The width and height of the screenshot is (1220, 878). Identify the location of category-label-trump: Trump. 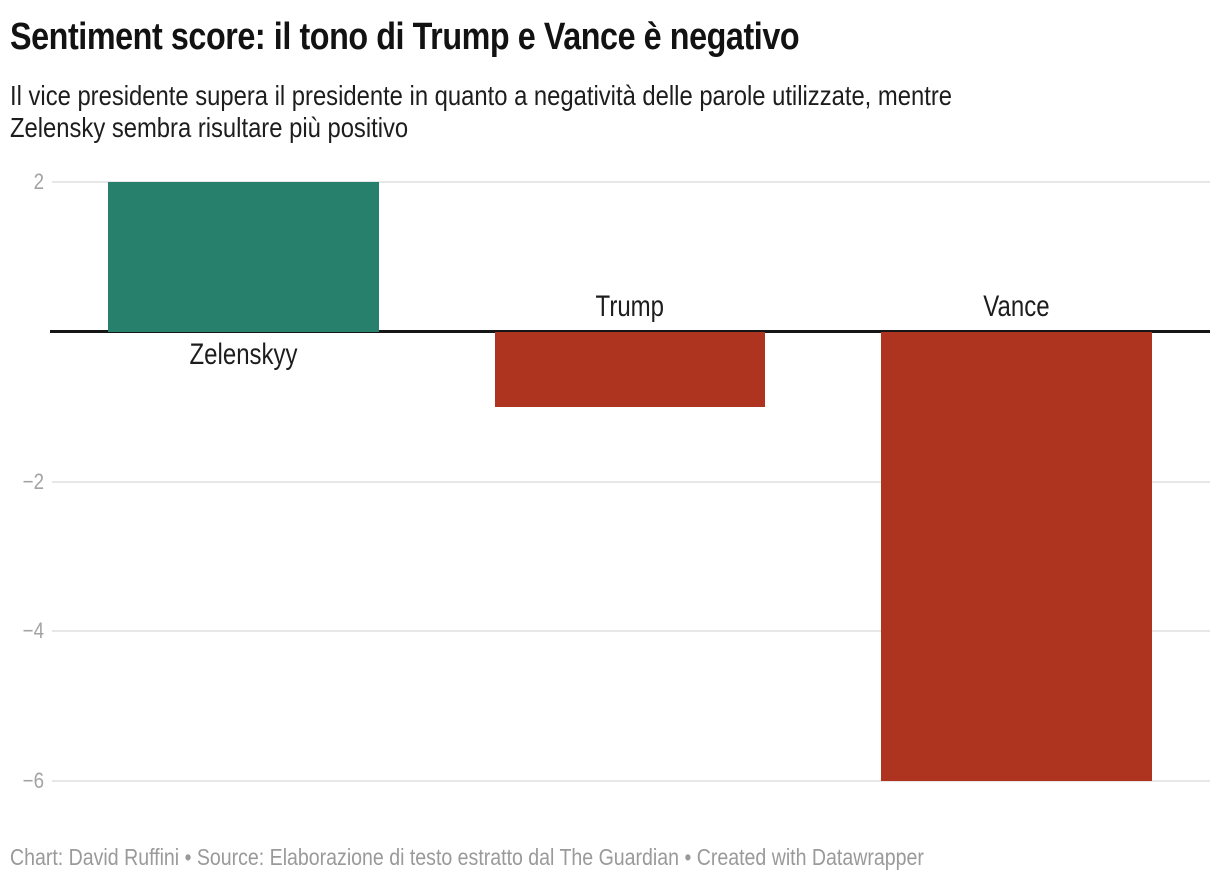
(630, 307).